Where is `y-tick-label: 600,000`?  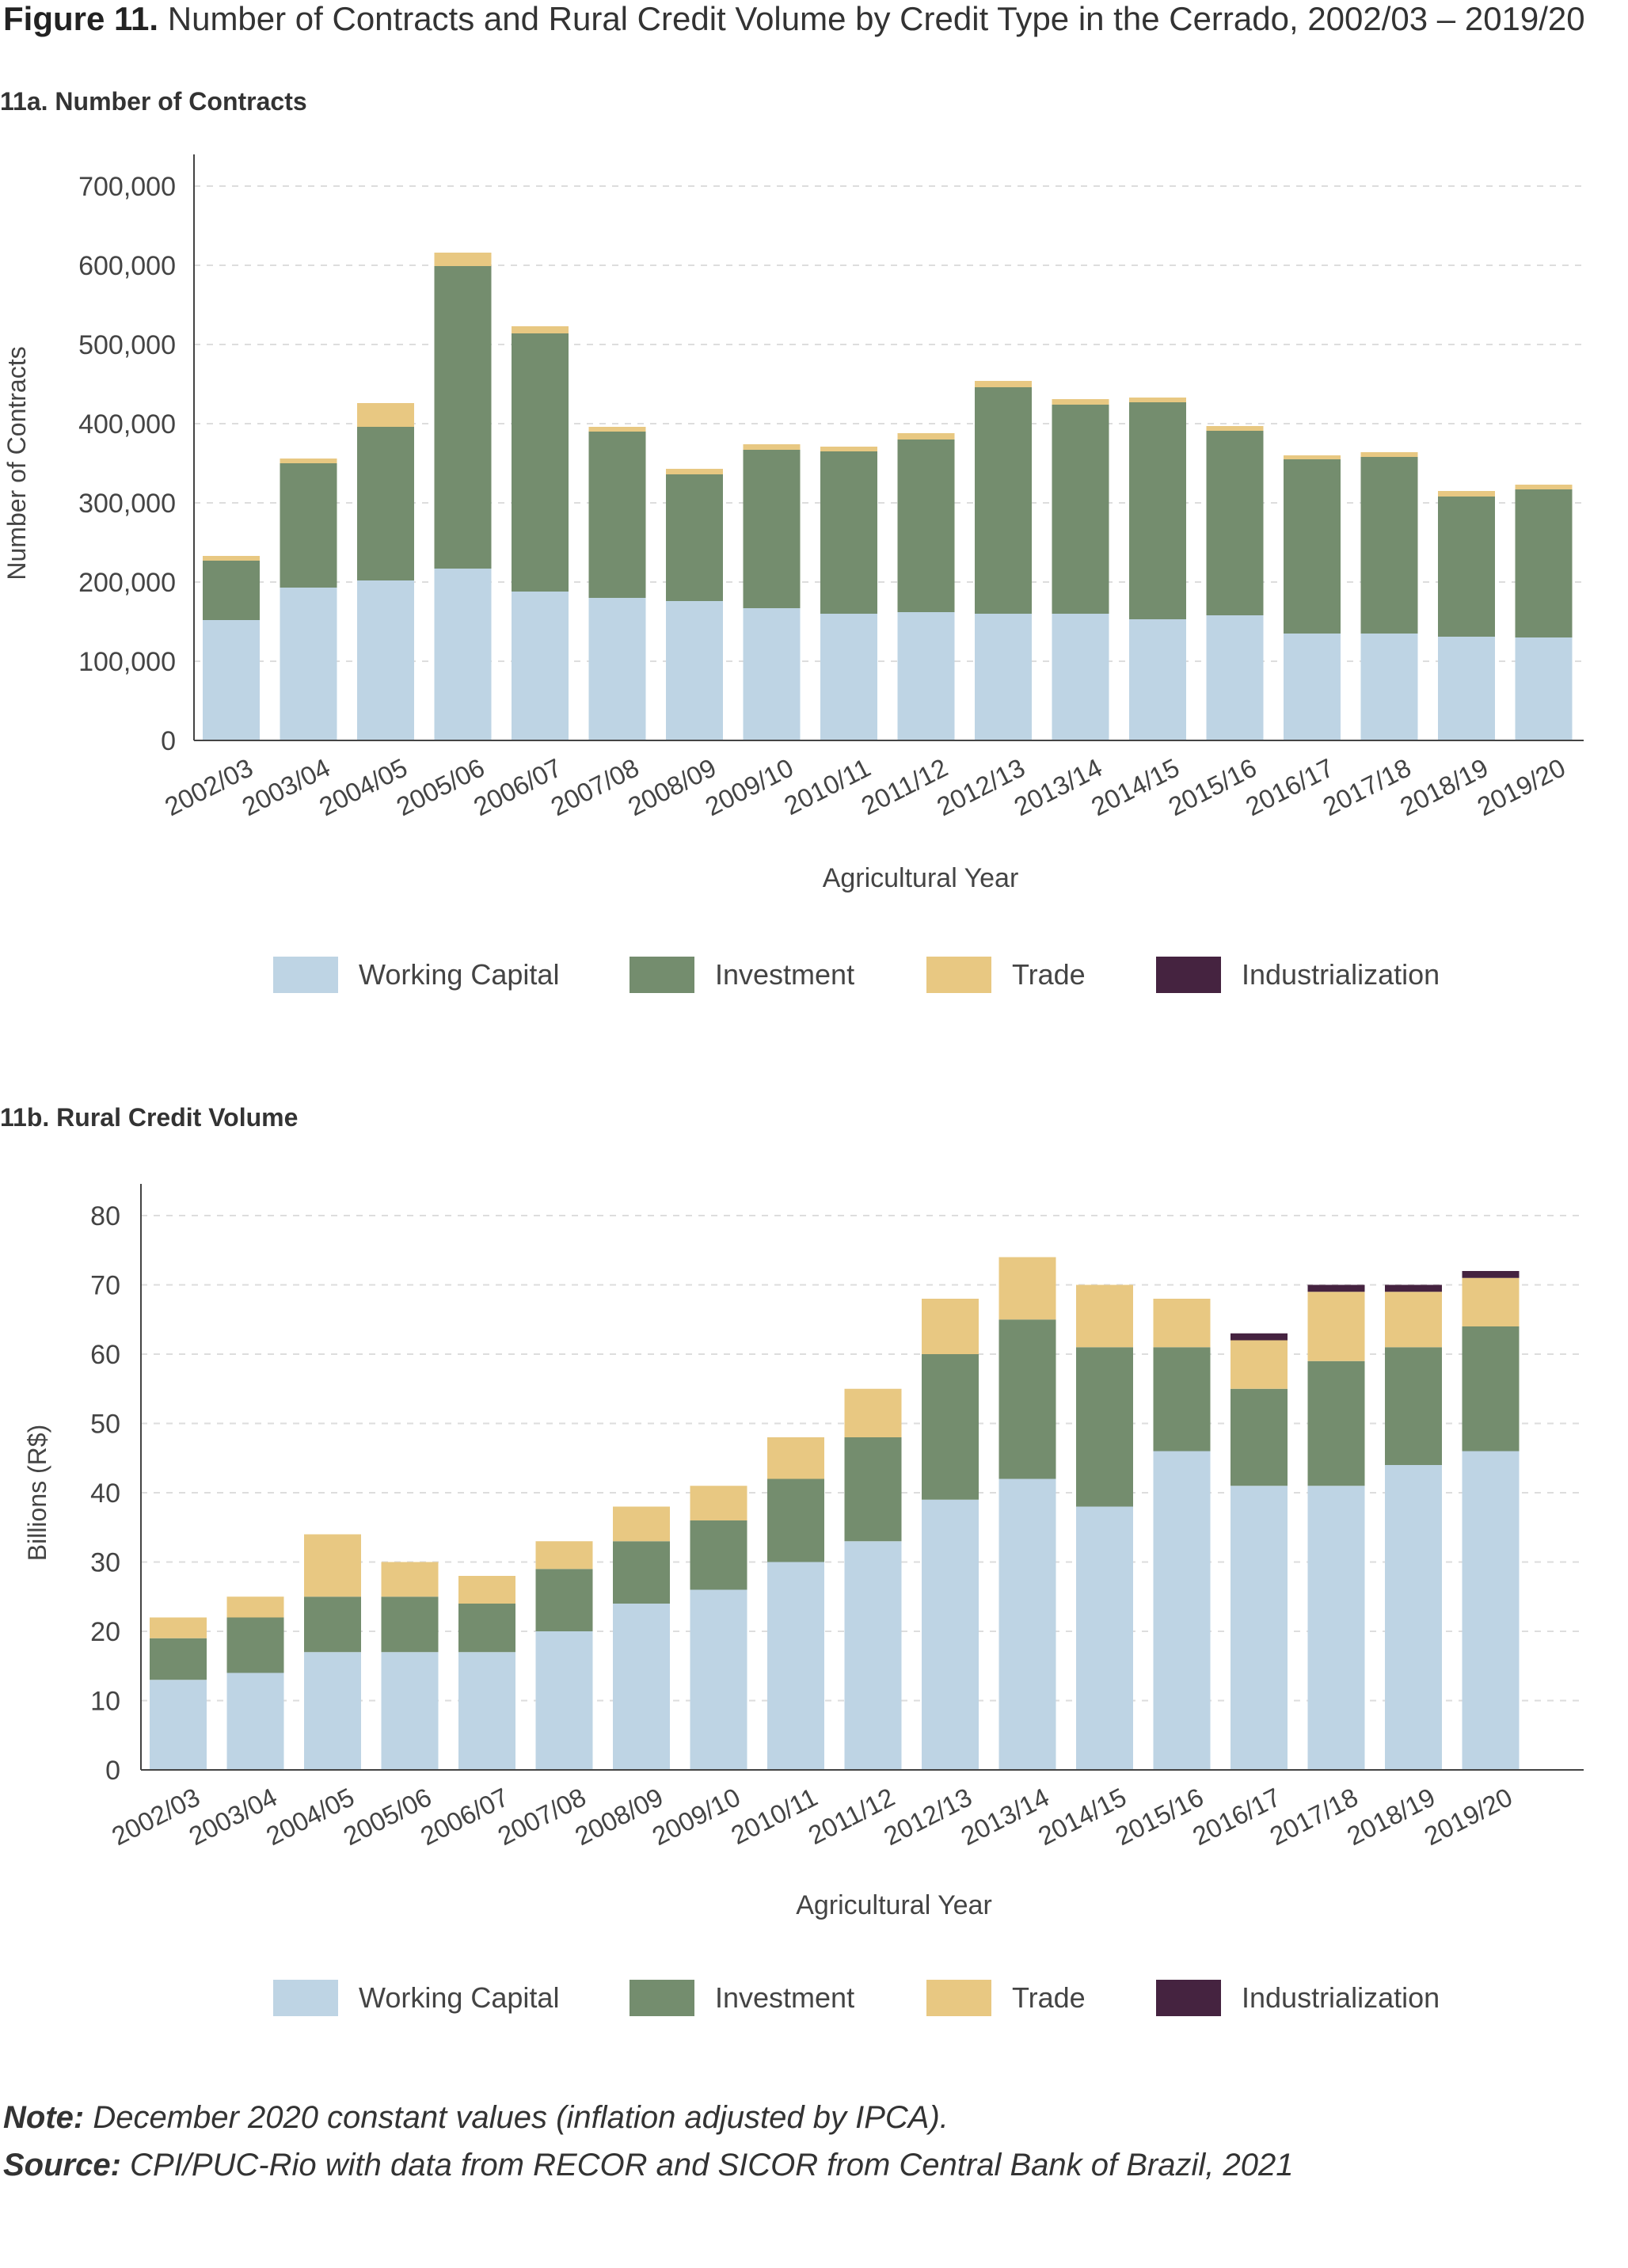
y-tick-label: 600,000 is located at coordinates (127, 266).